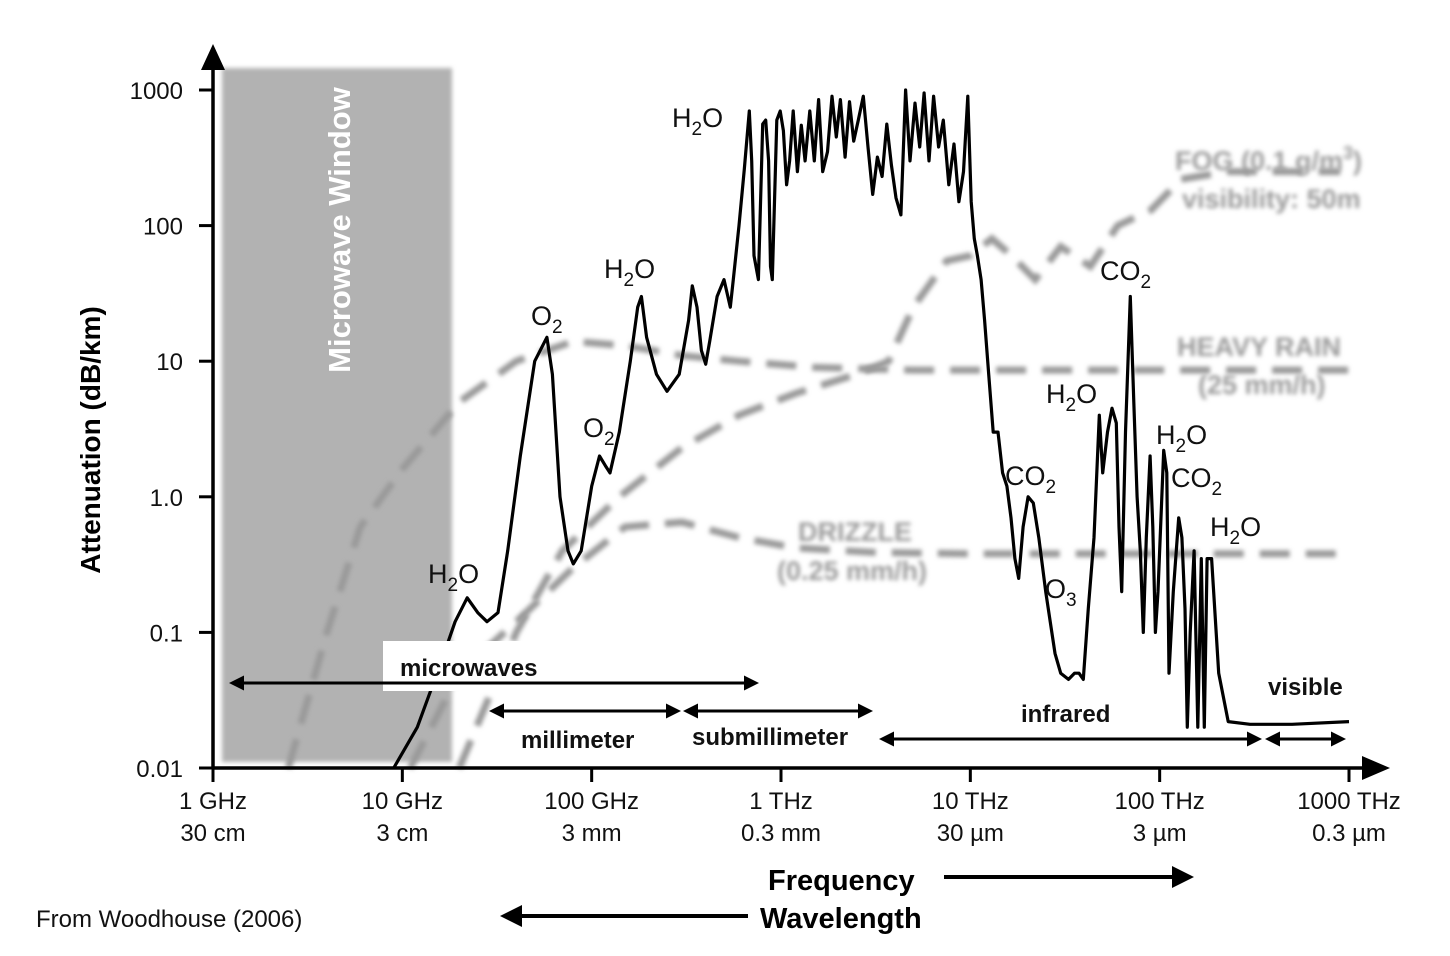 The image size is (1450, 956). I want to click on drizzle-label-line2: (0.25 mm/h), so click(852, 571).